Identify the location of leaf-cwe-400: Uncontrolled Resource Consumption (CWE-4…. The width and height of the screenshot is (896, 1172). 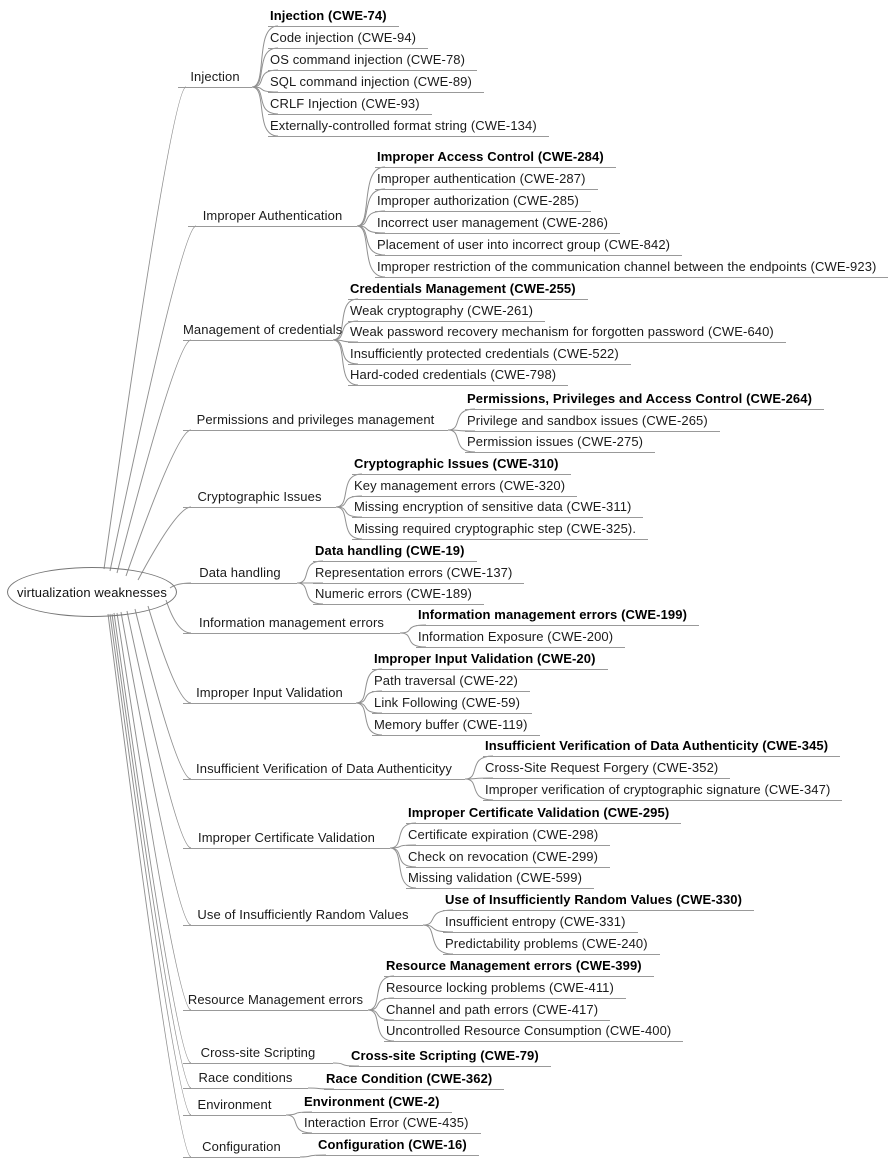
(534, 1032).